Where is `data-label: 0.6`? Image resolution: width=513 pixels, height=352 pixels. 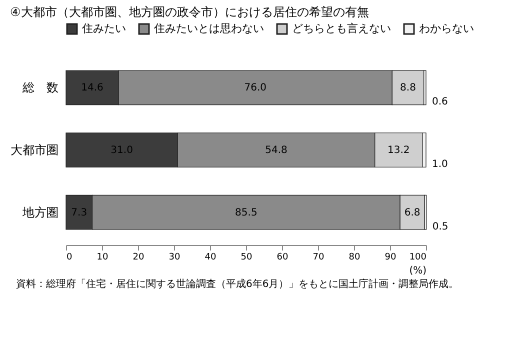 data-label: 0.6 is located at coordinates (440, 102).